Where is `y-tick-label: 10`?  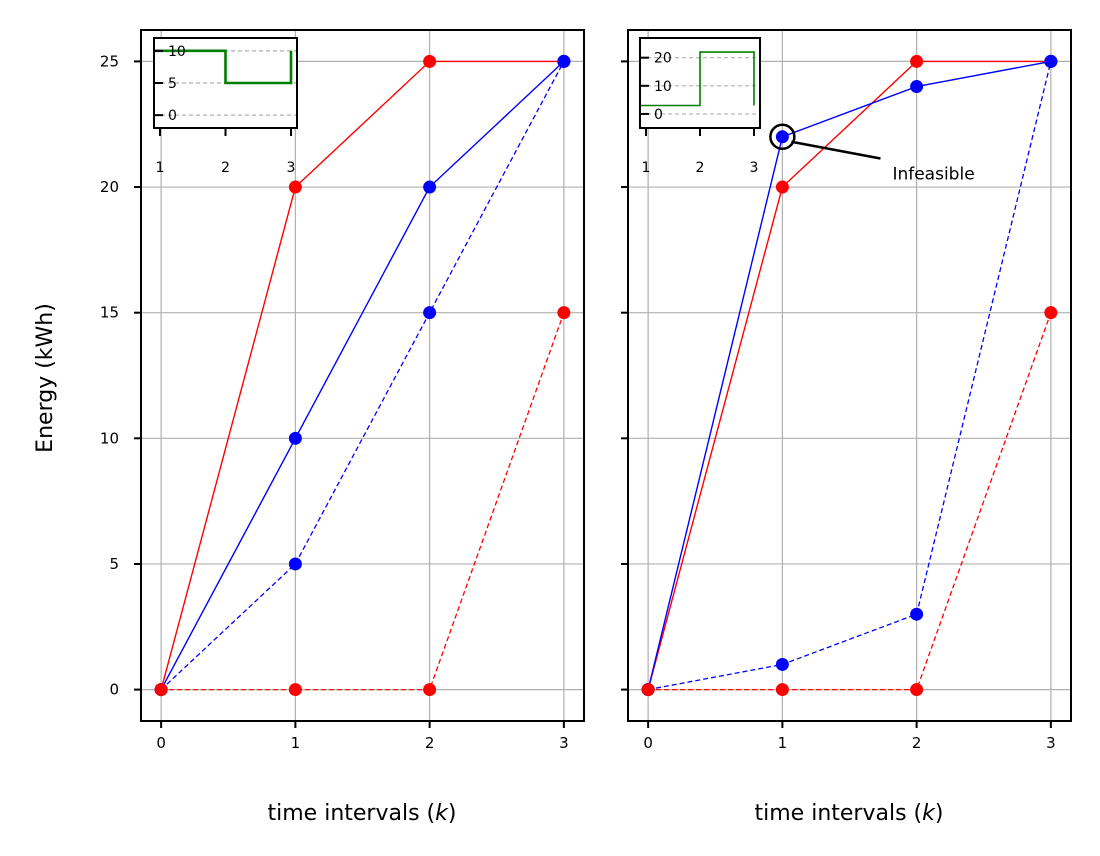
y-tick-label: 10 is located at coordinates (109, 438).